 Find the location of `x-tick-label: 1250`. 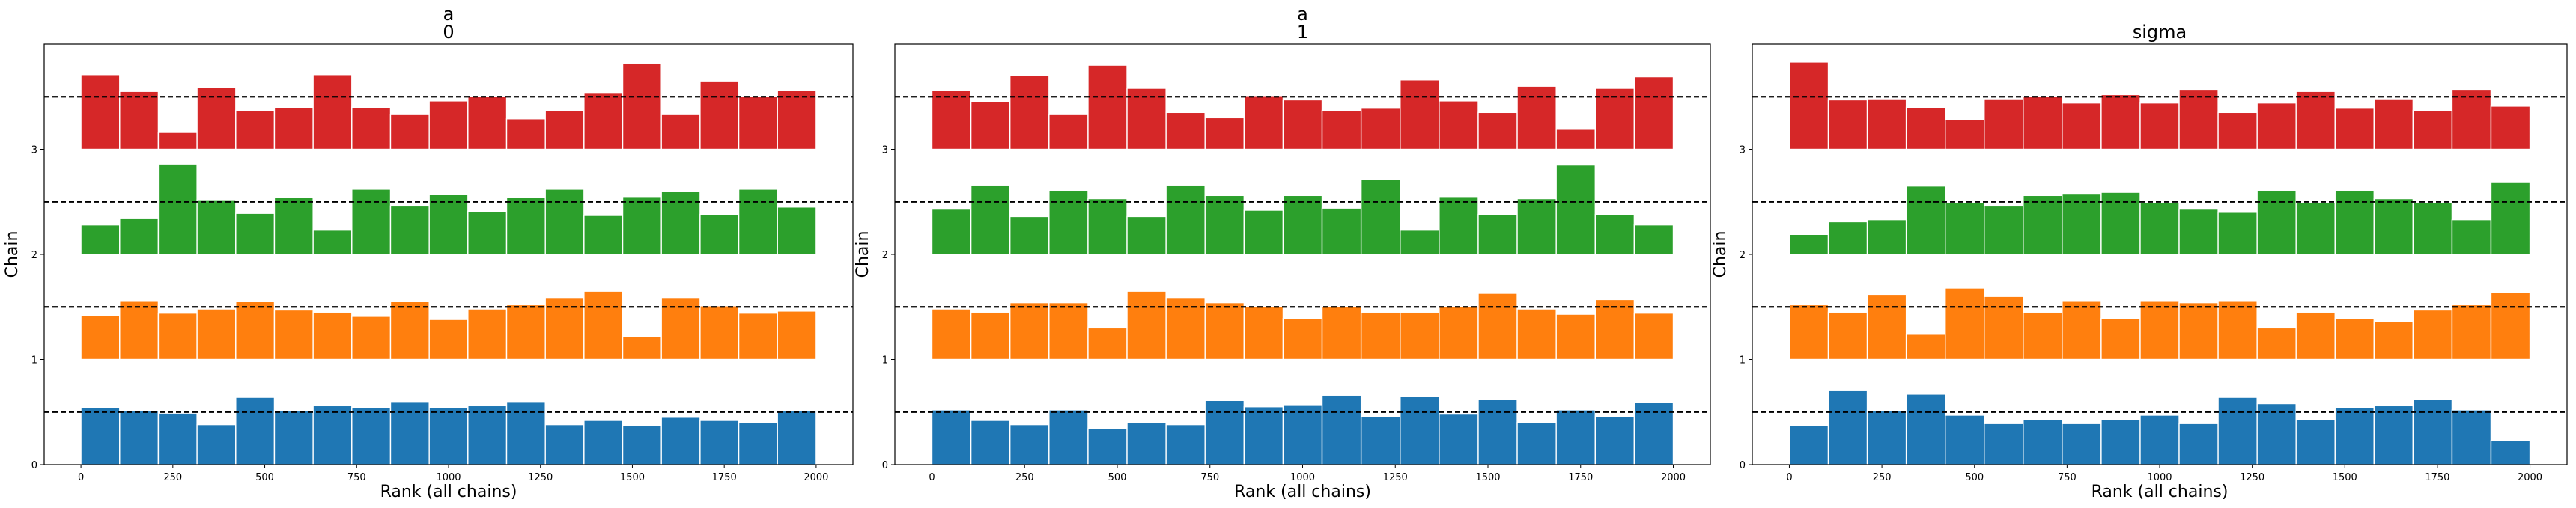

x-tick-label: 1250 is located at coordinates (1395, 477).